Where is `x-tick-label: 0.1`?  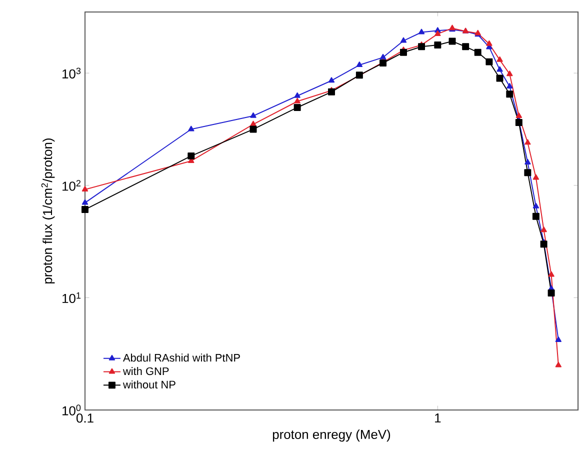
x-tick-label: 0.1 is located at coordinates (85, 418).